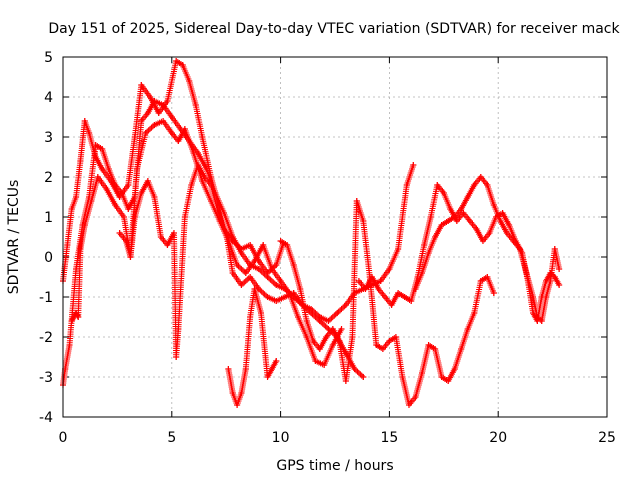 This screenshot has height=480, width=640. I want to click on y-tick-label: -1, so click(46, 298).